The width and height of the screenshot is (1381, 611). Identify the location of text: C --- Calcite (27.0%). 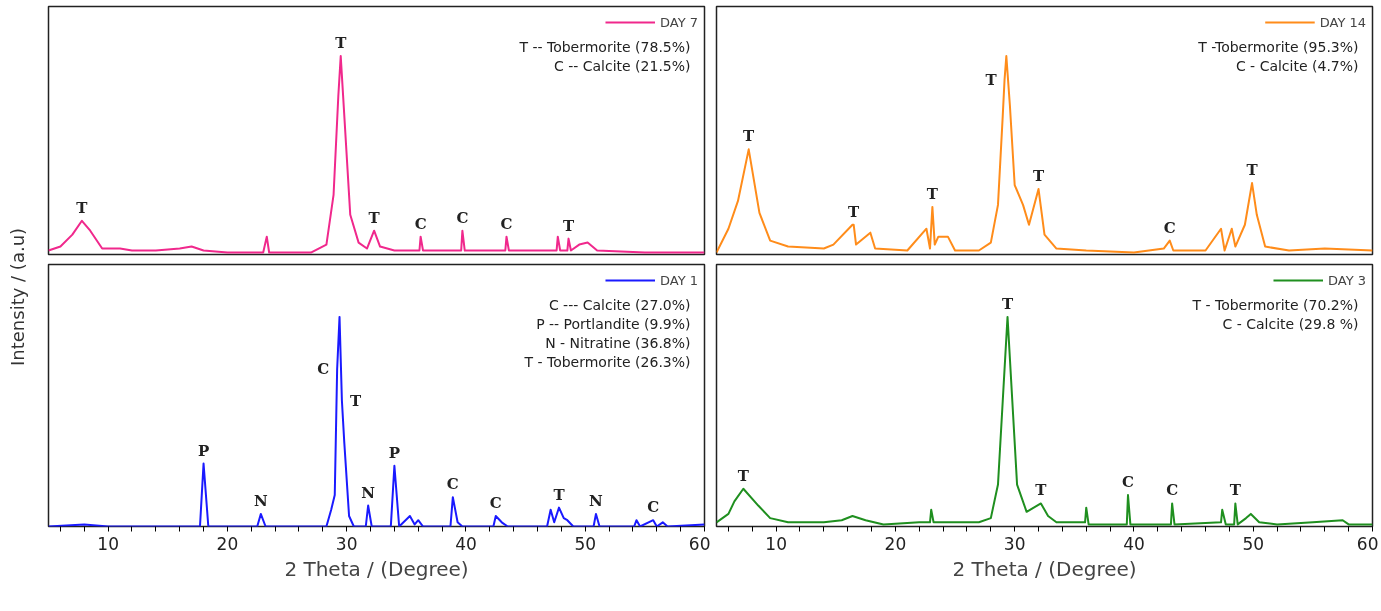
(619, 304).